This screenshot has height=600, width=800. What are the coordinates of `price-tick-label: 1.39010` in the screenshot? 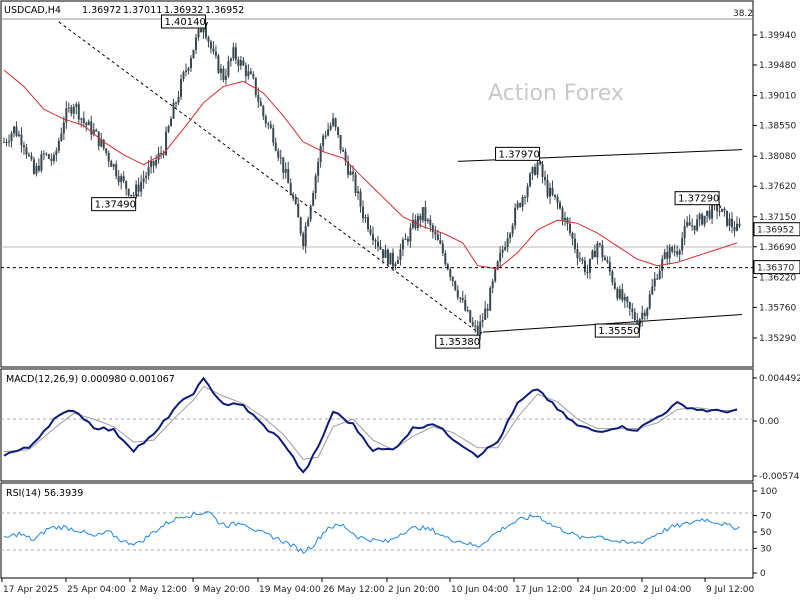 It's located at (777, 97).